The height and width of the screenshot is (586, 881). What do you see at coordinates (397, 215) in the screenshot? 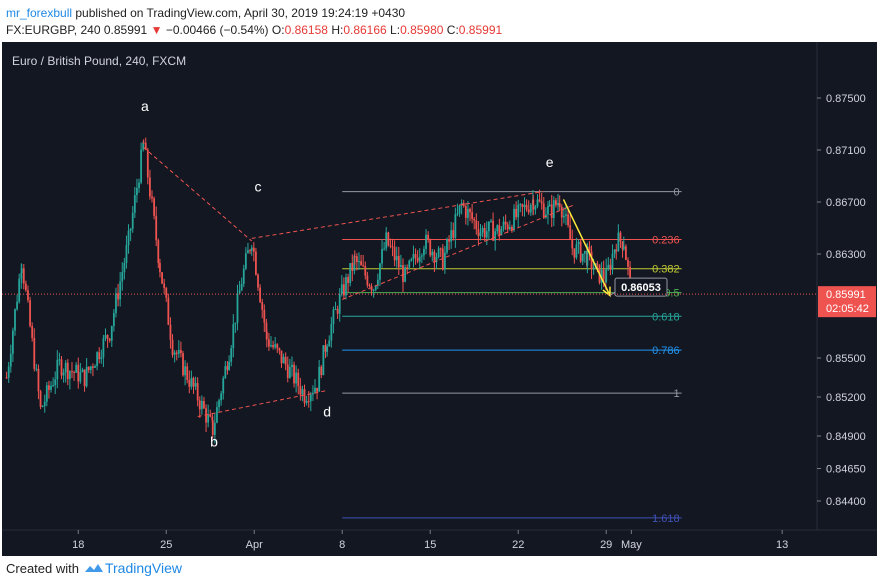
I see `trendline` at bounding box center [397, 215].